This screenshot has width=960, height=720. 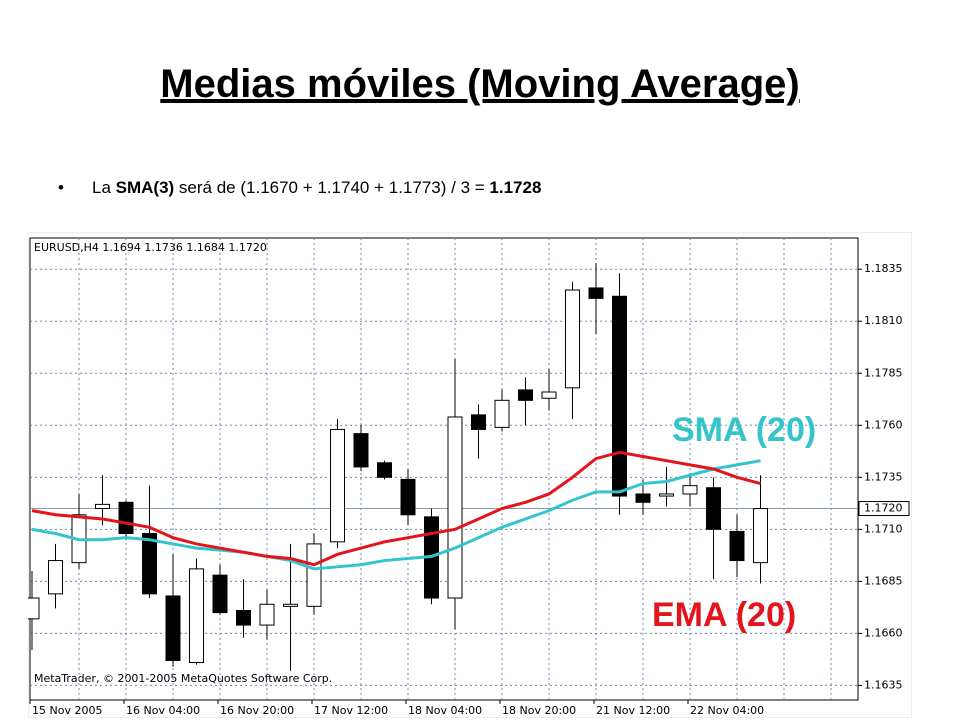 I want to click on y-tick-label: 1.1785, so click(x=883, y=372).